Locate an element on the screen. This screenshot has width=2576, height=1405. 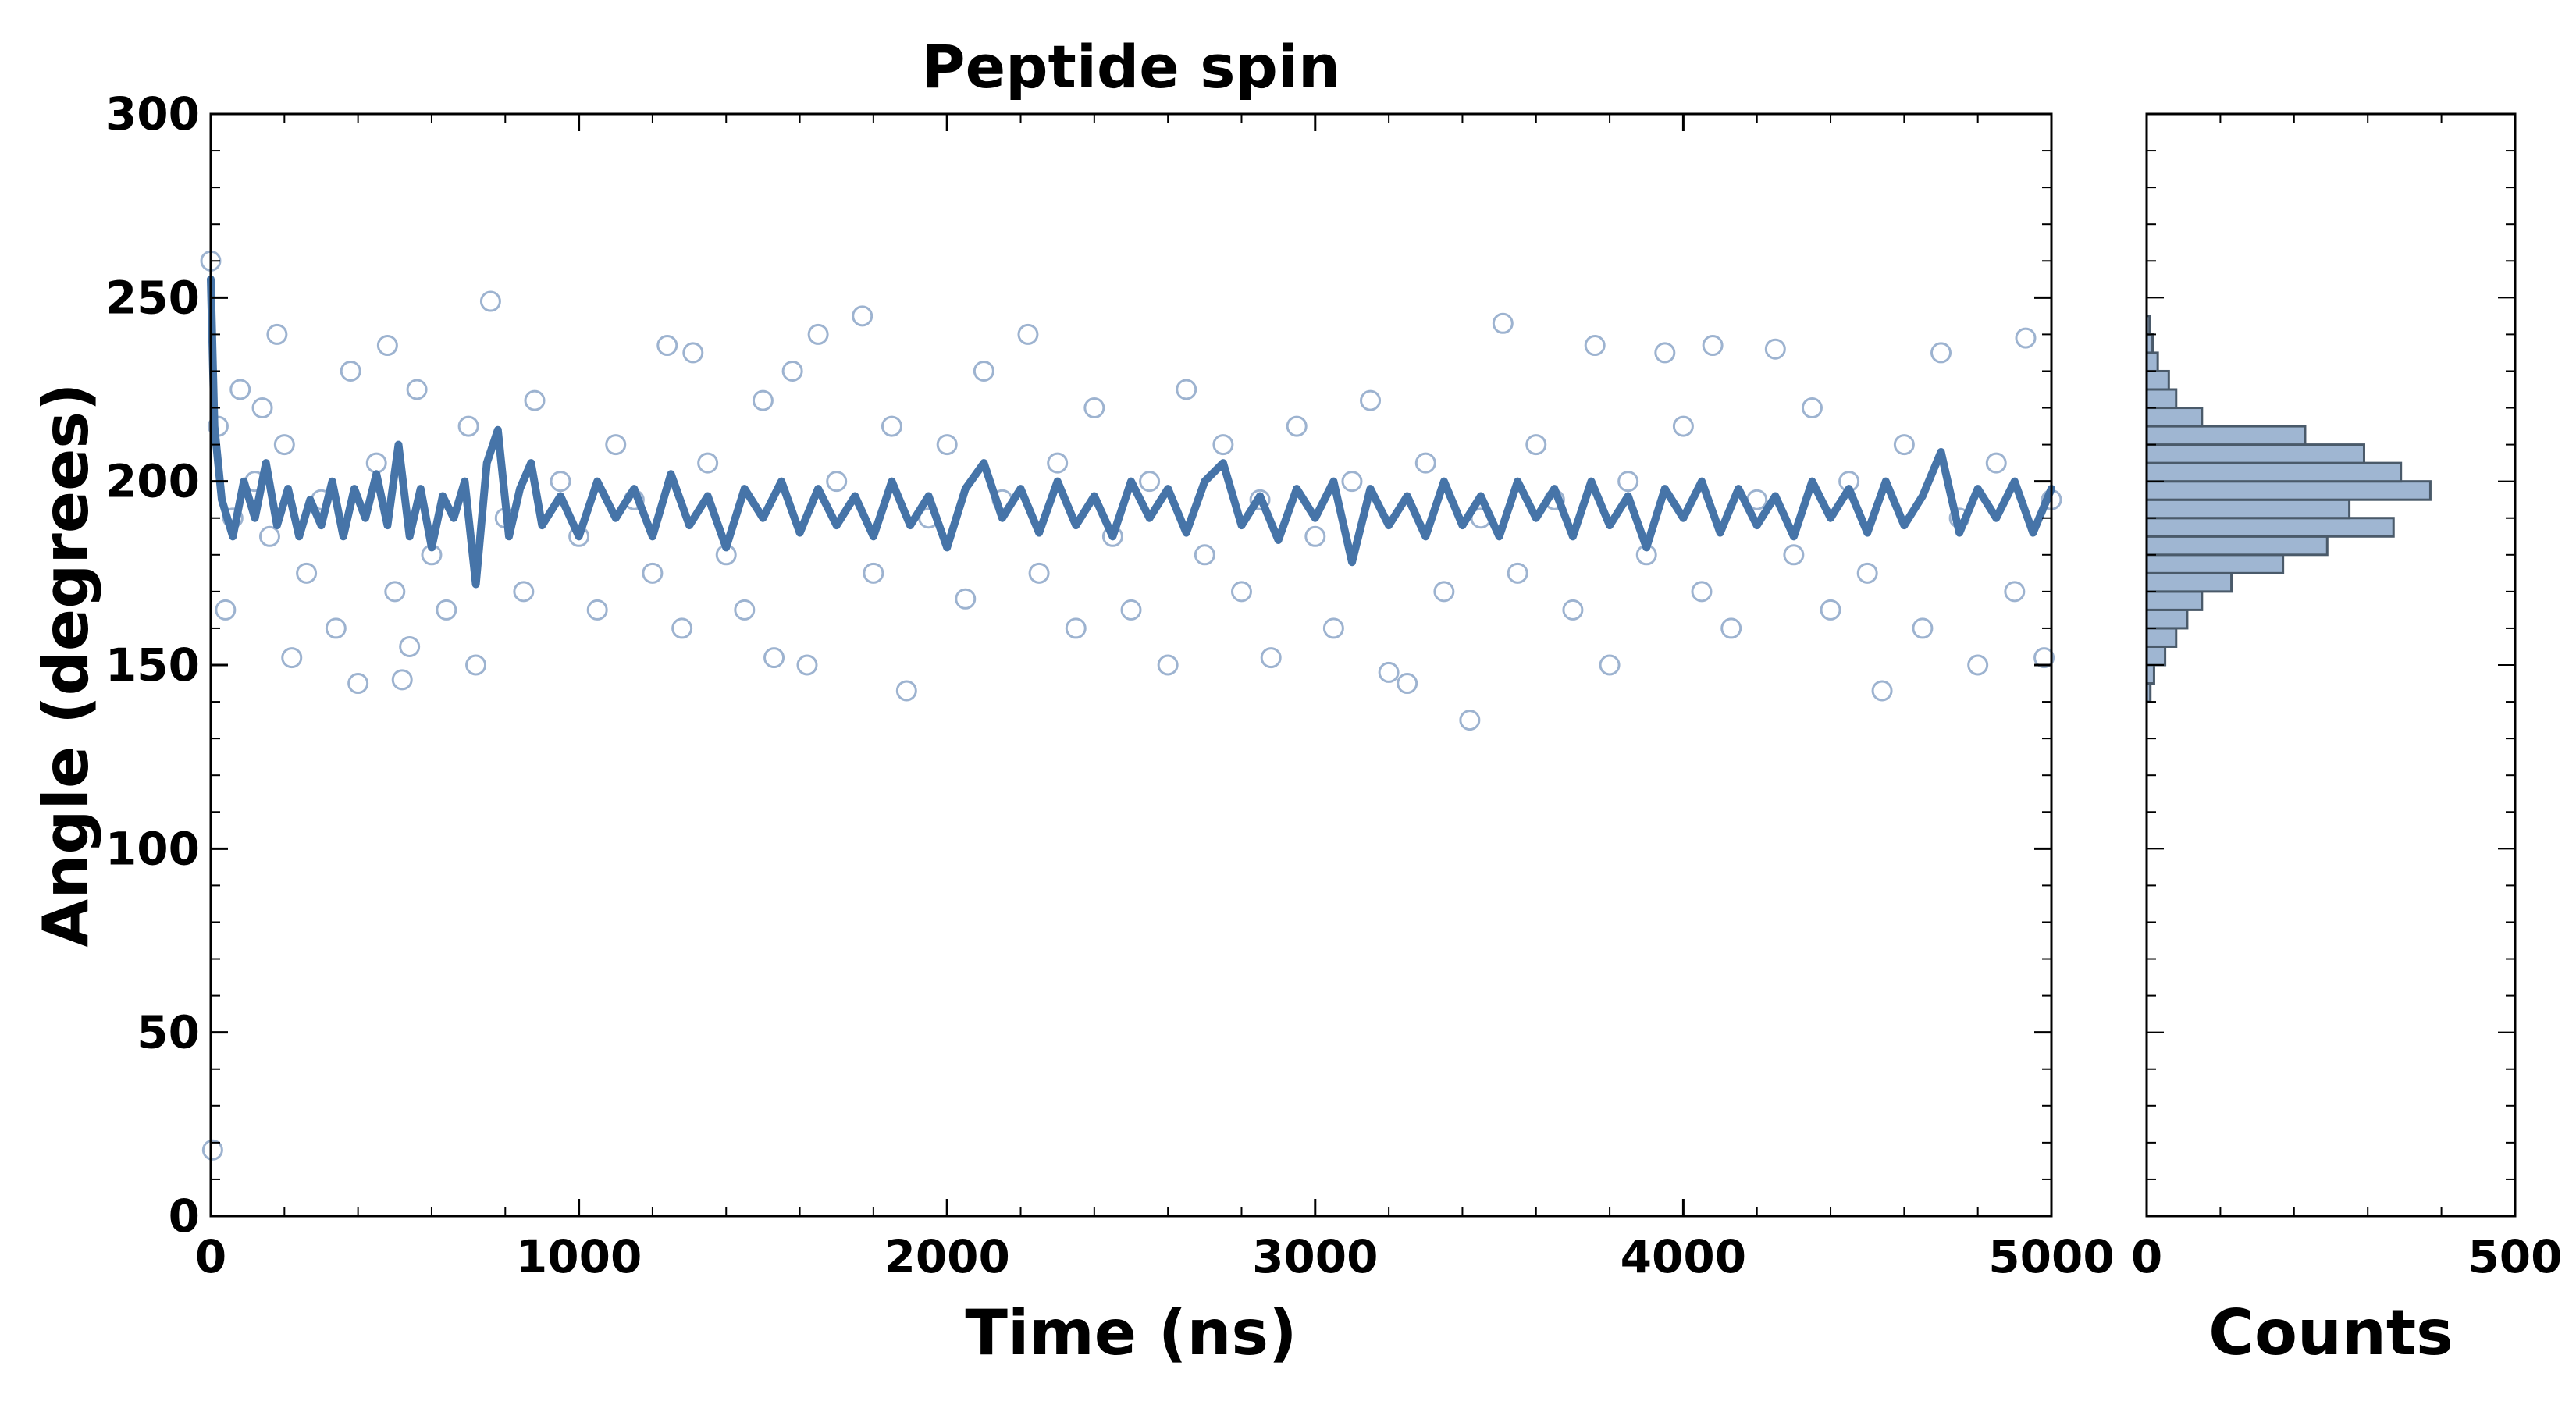
y-tick-label: 50 is located at coordinates (168, 1032).